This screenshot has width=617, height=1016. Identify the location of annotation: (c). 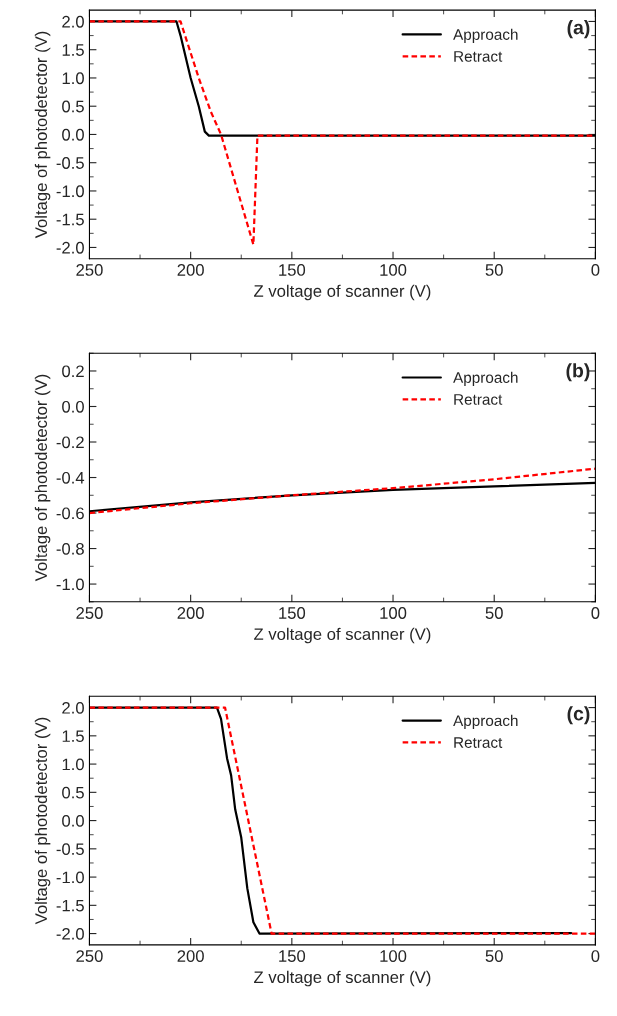
(578, 715).